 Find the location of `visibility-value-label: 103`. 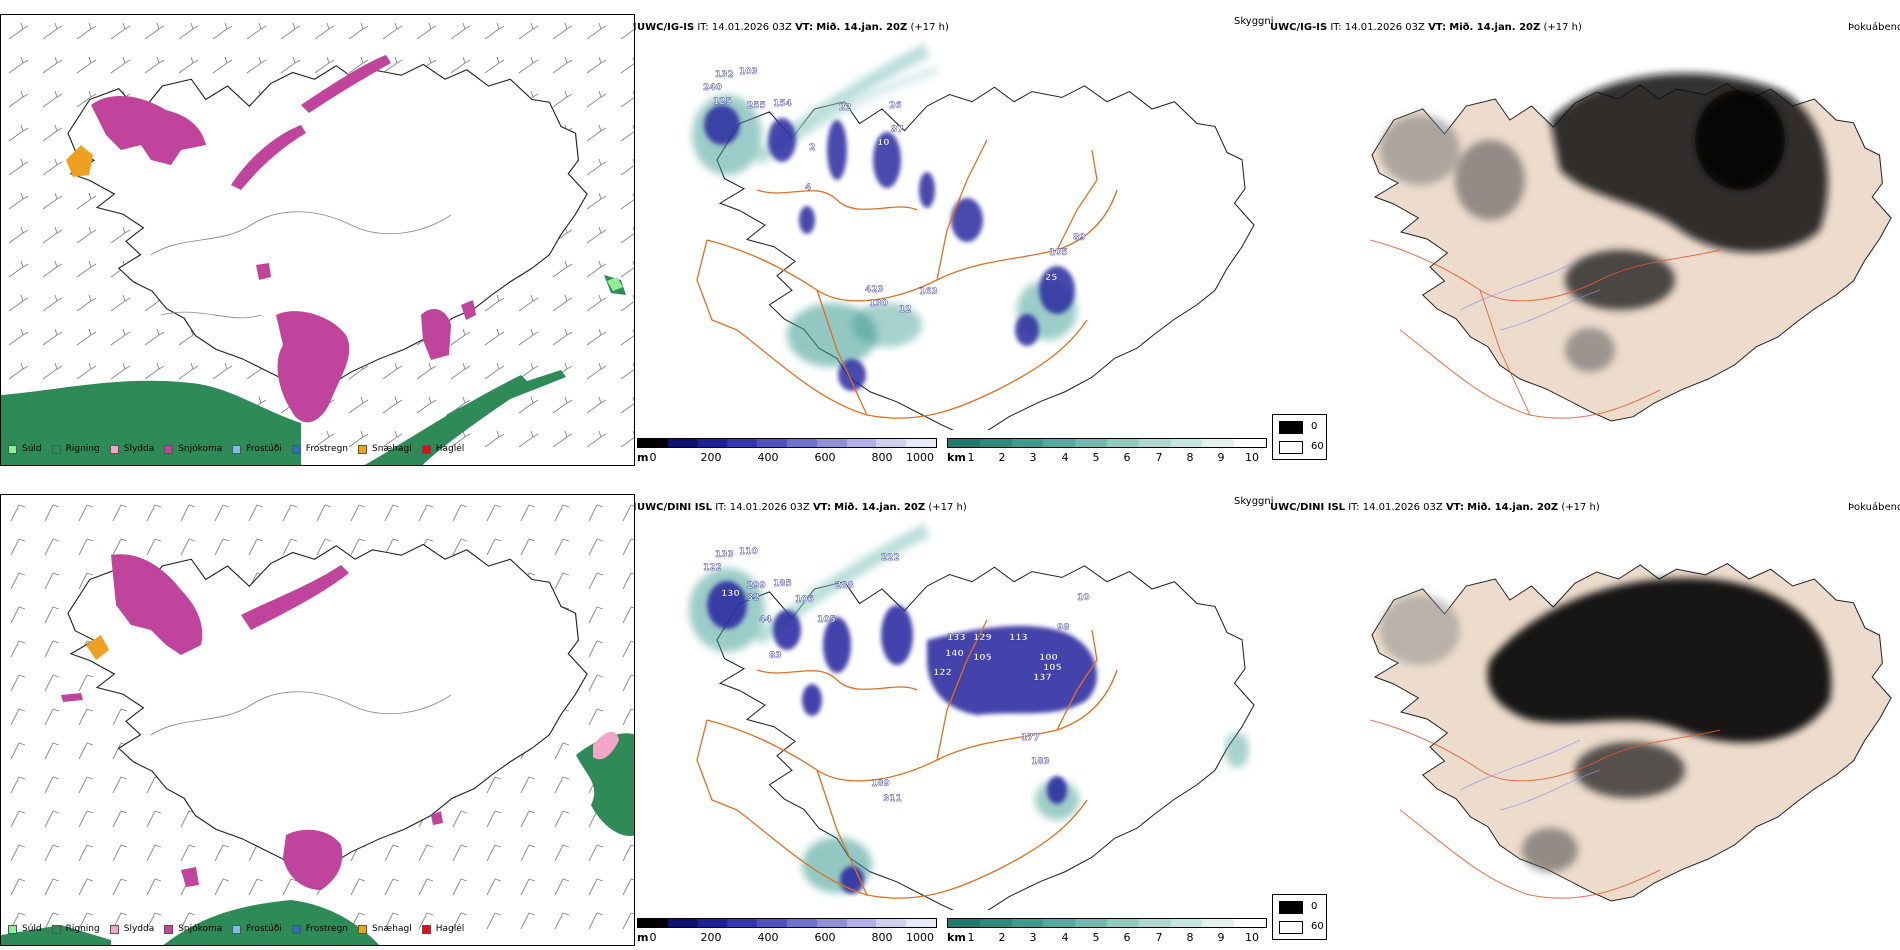

visibility-value-label: 103 is located at coordinates (748, 72).